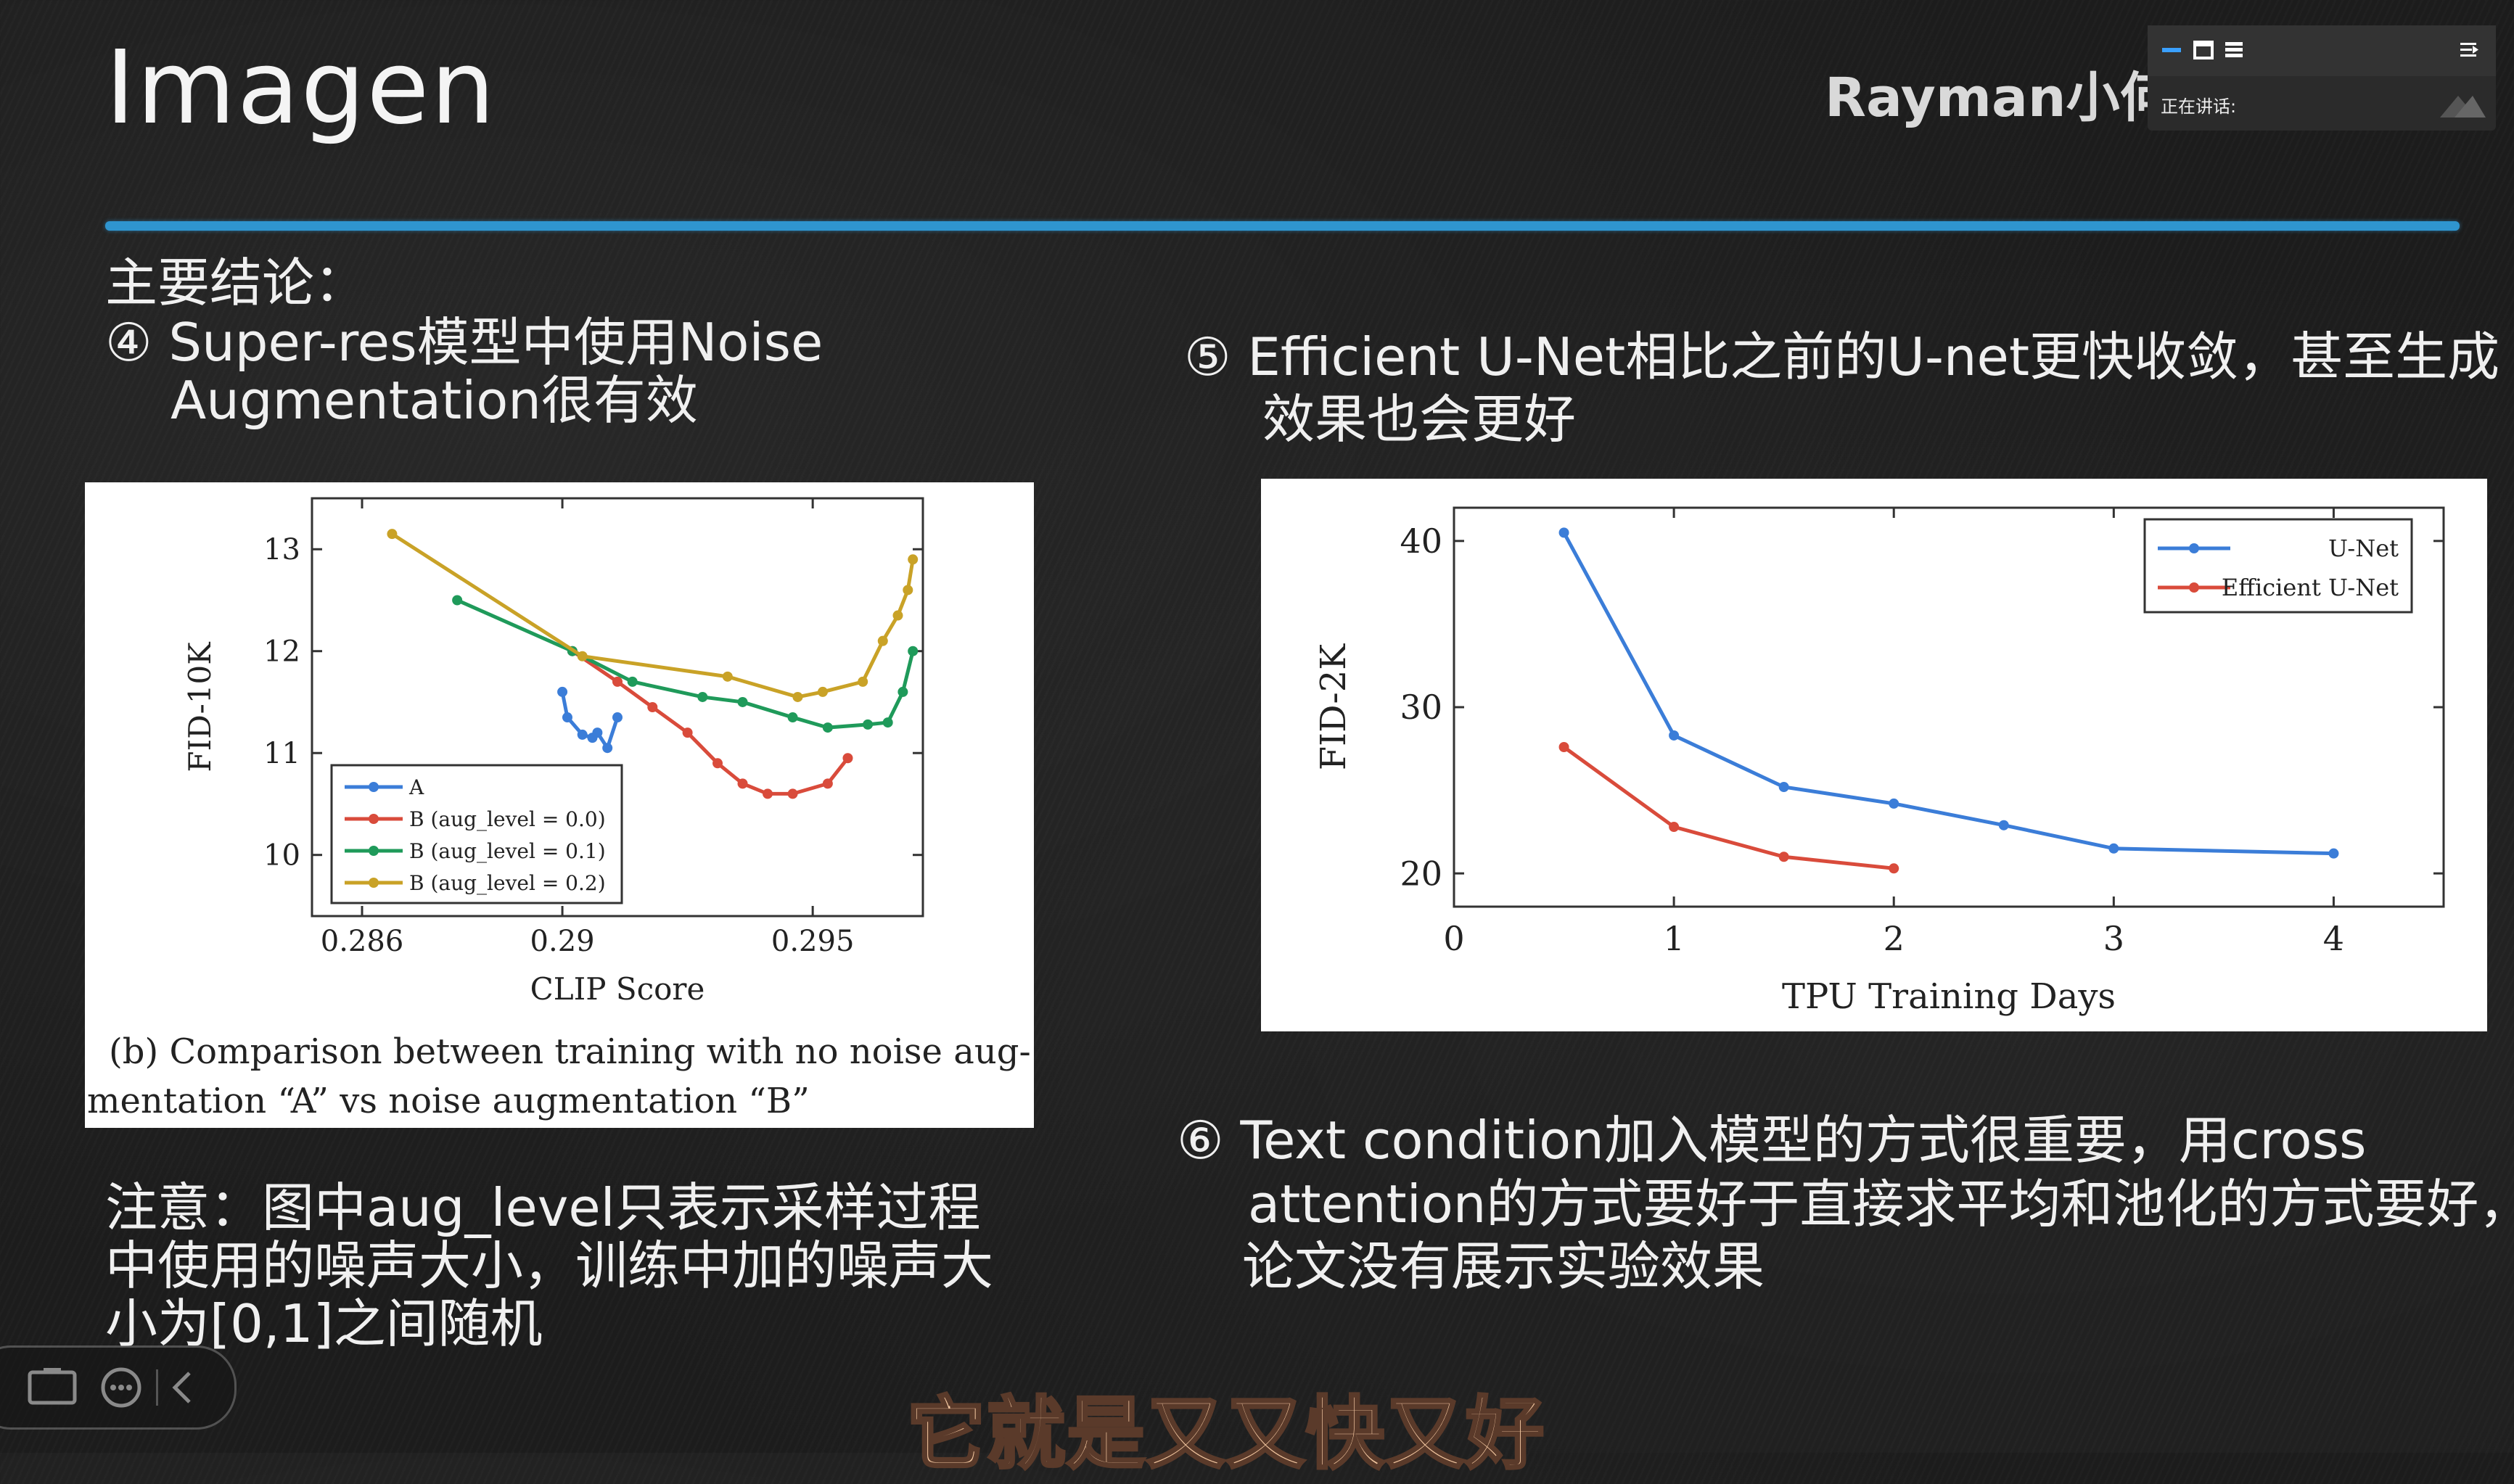 The image size is (2514, 1484). Describe the element at coordinates (1421, 707) in the screenshot. I see `y-tick-label: 30` at that location.